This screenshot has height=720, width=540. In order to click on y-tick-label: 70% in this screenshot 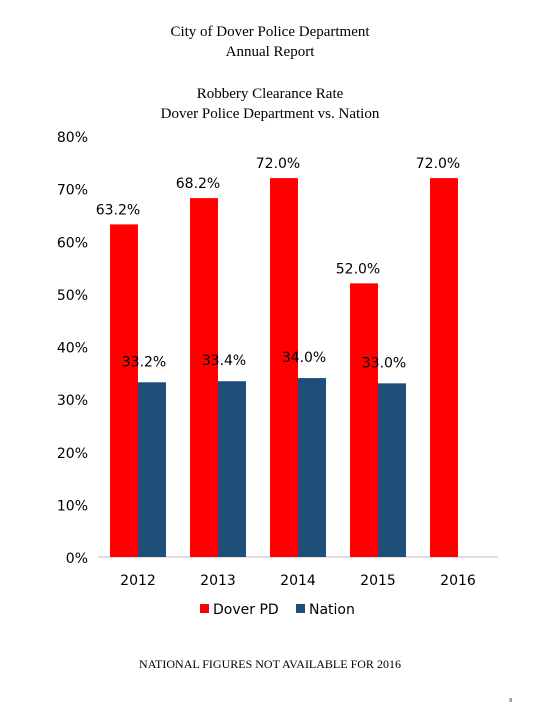, I will do `click(72, 191)`.